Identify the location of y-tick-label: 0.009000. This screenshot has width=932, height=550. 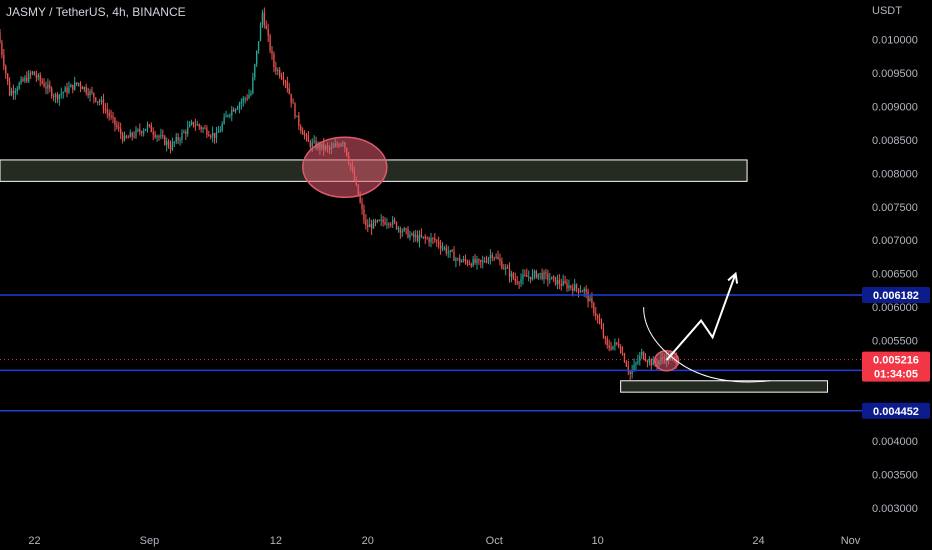
(895, 107).